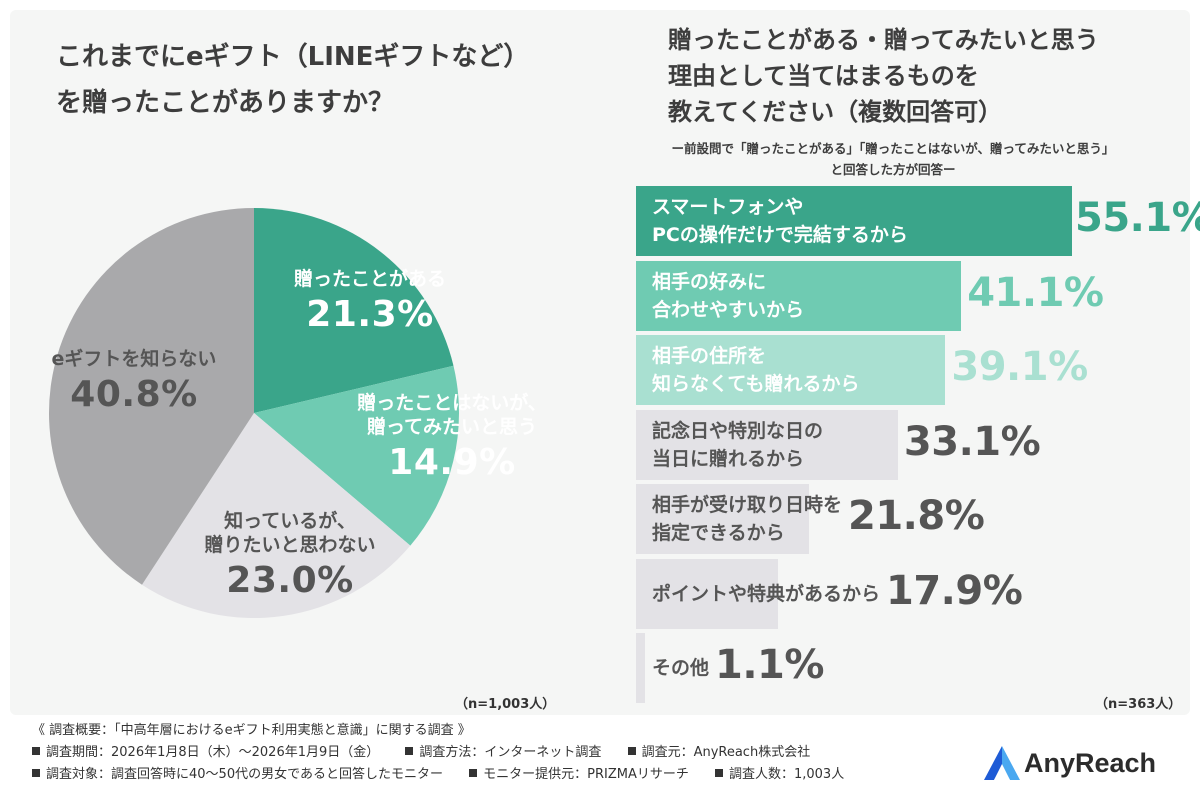 The height and width of the screenshot is (800, 1200). Describe the element at coordinates (1002, 763) in the screenshot. I see `anyreach-logo-icon` at that location.